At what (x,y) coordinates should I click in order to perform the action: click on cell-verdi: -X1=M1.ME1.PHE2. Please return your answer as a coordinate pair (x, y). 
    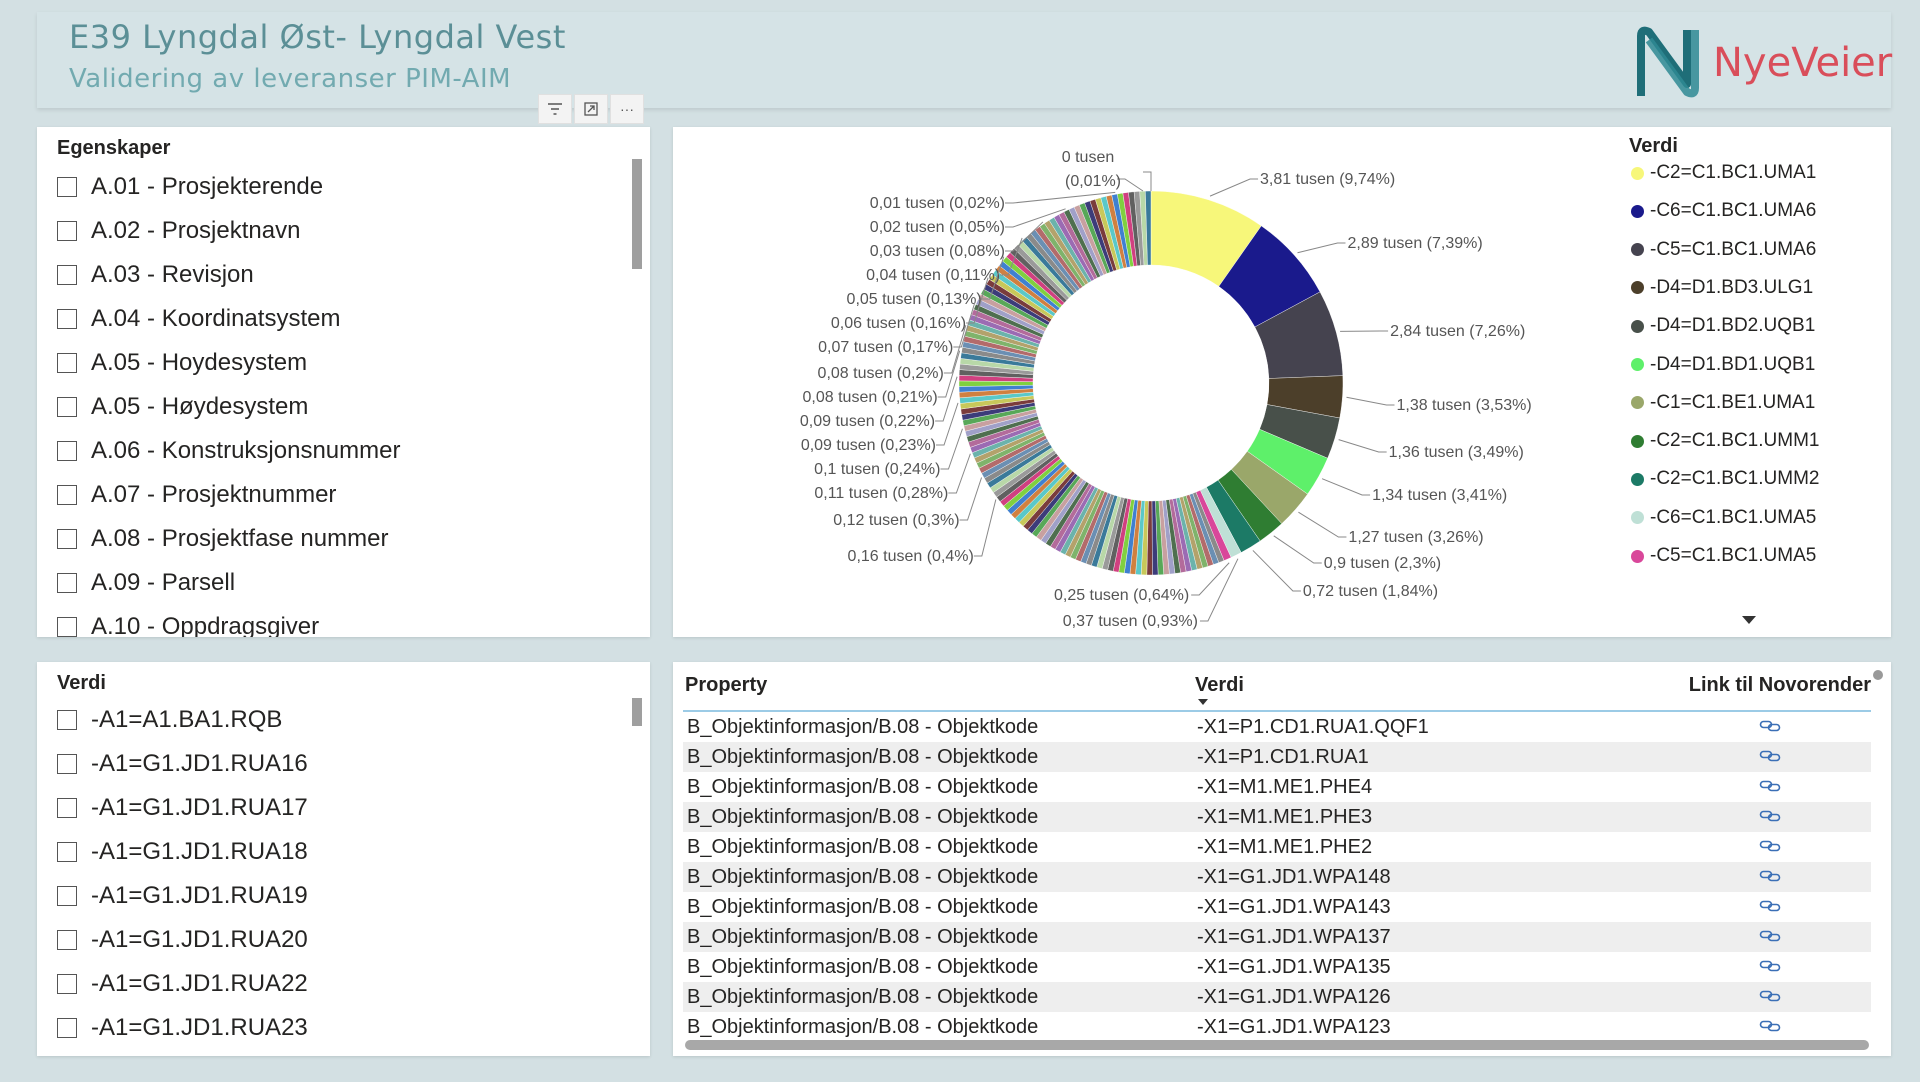
    Looking at the image, I should click on (1284, 847).